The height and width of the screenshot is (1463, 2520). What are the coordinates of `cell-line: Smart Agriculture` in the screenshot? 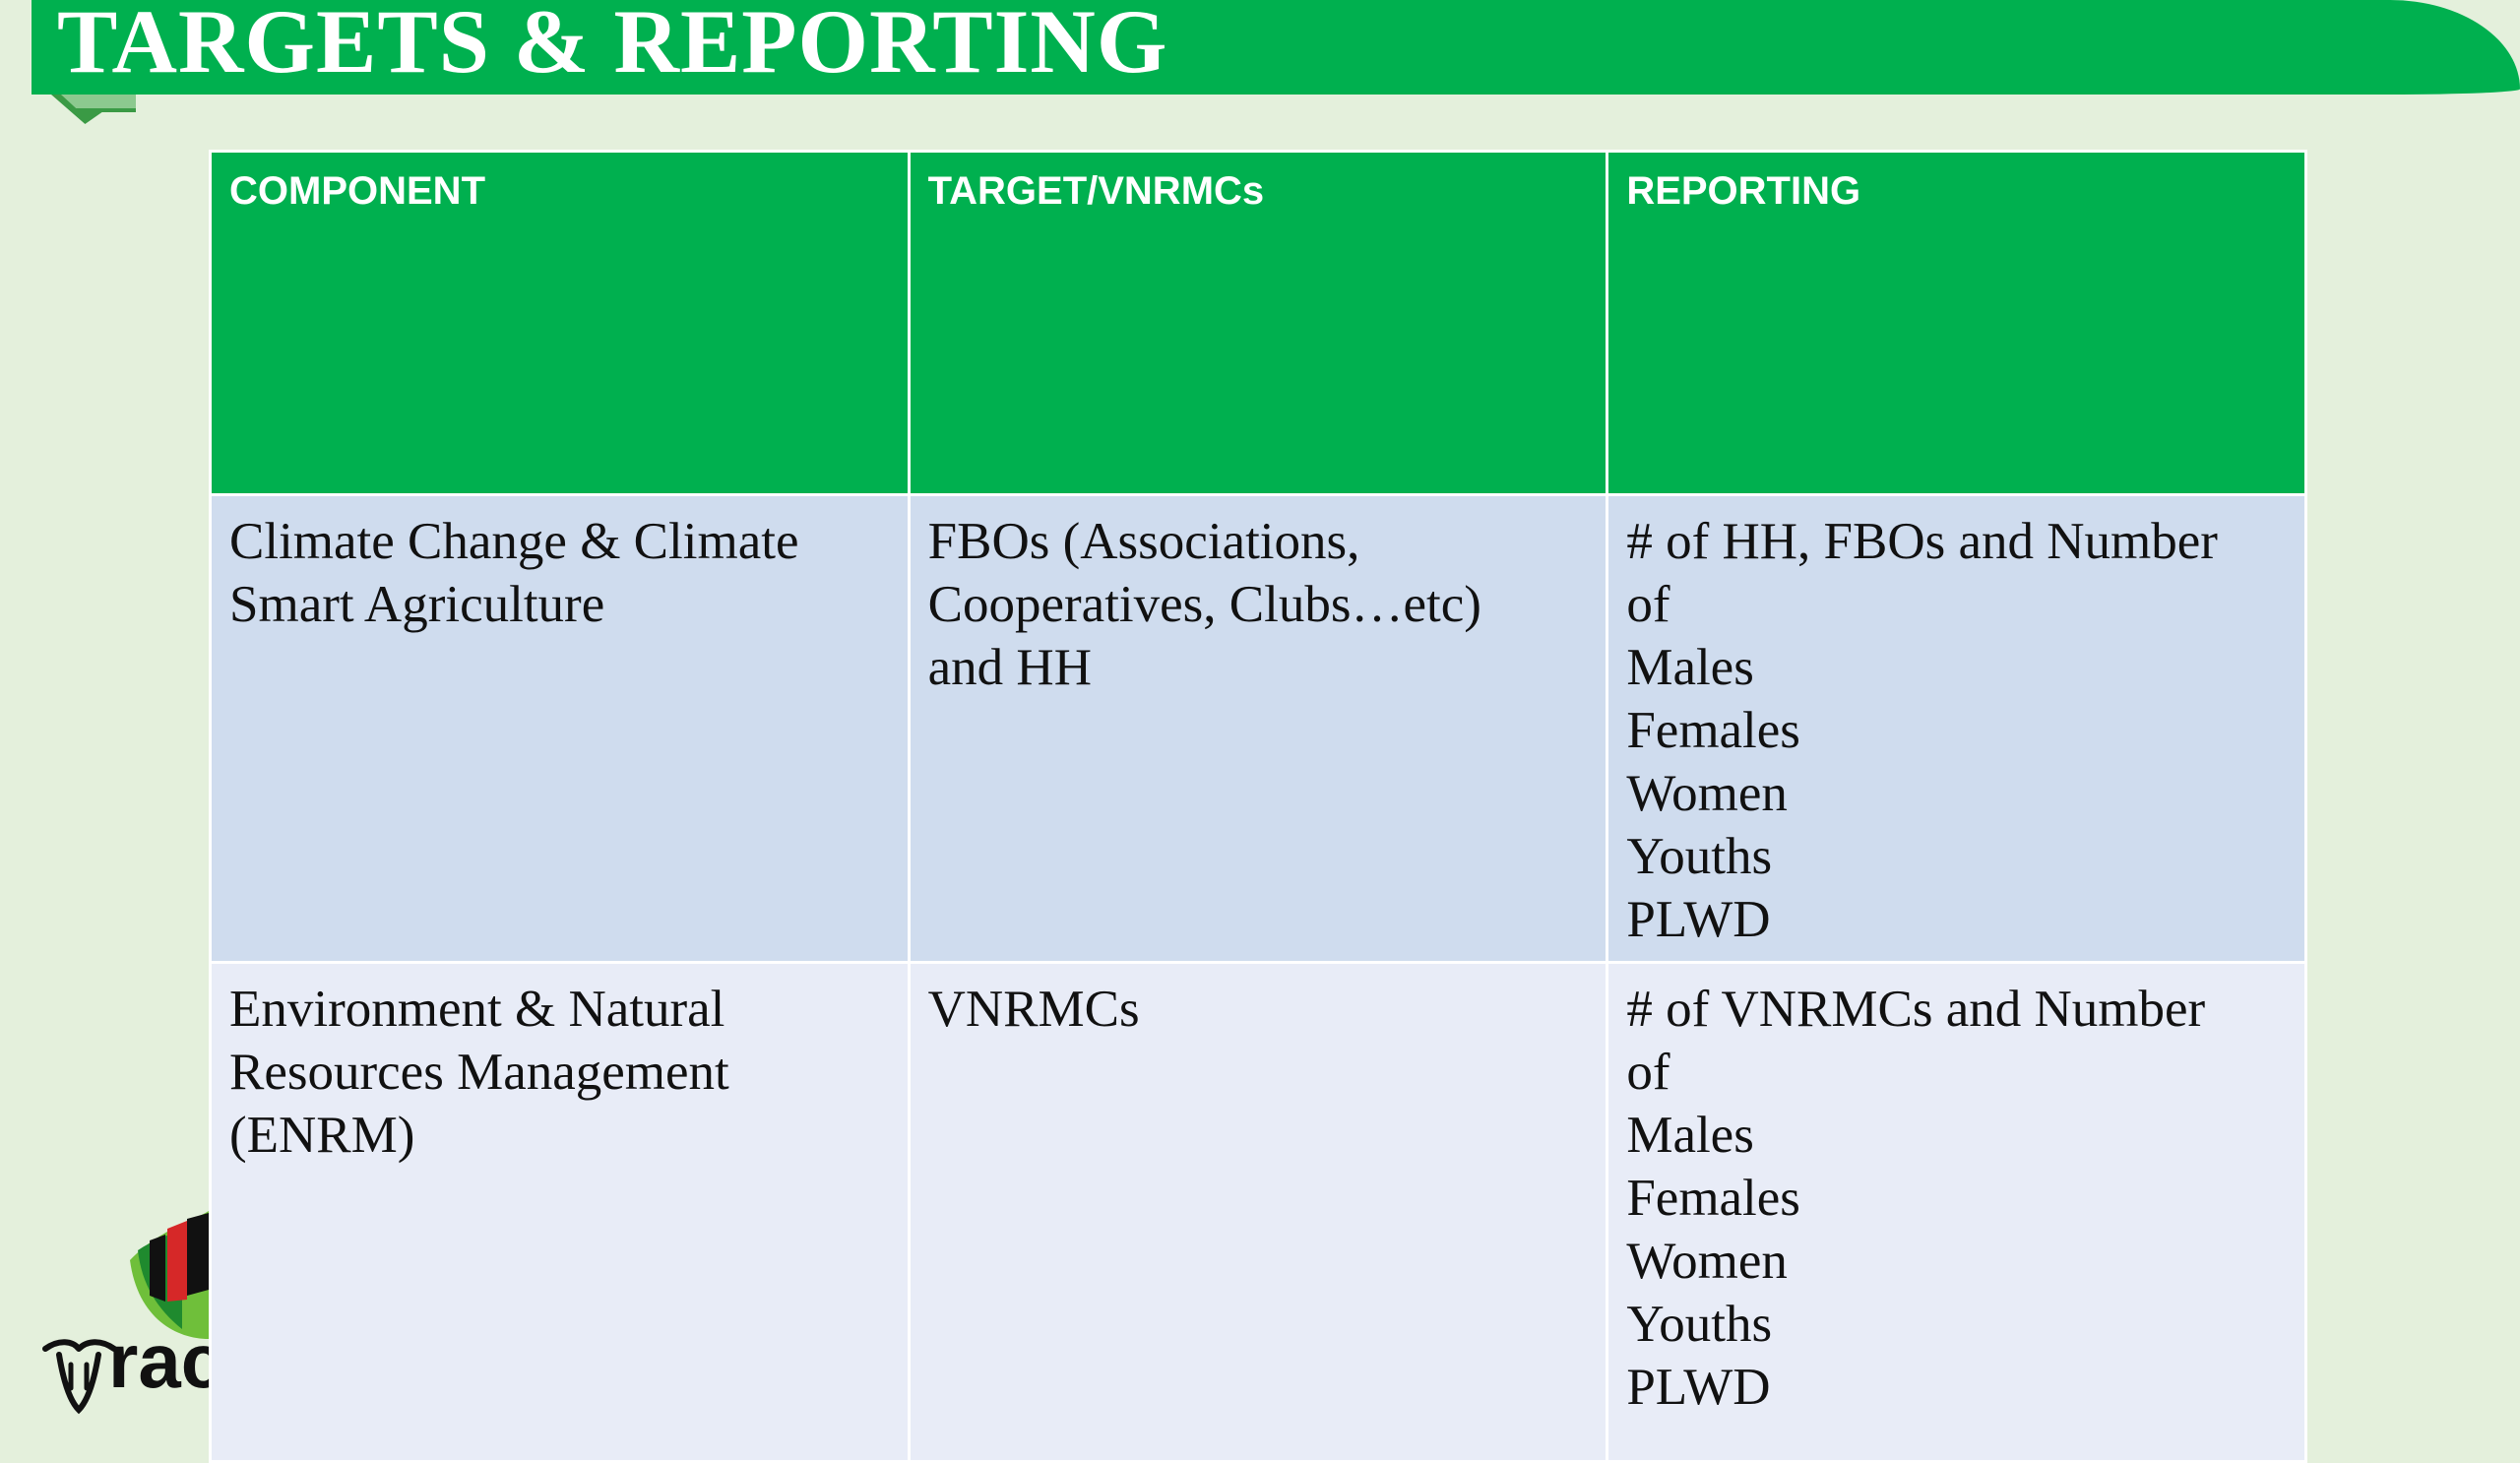 It's located at (417, 604).